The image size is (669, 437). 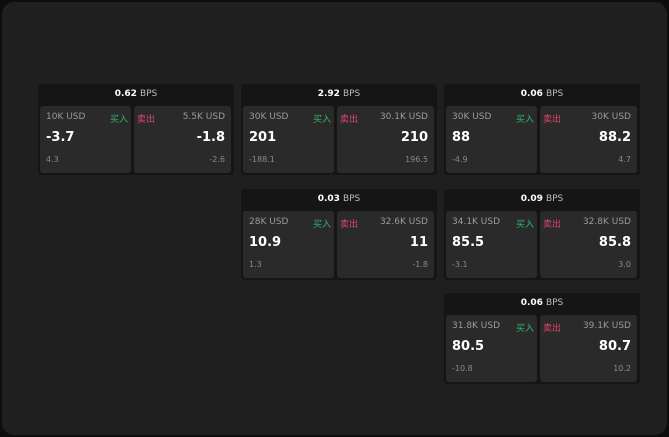 What do you see at coordinates (614, 137) in the screenshot?
I see `ask-price: 88.2` at bounding box center [614, 137].